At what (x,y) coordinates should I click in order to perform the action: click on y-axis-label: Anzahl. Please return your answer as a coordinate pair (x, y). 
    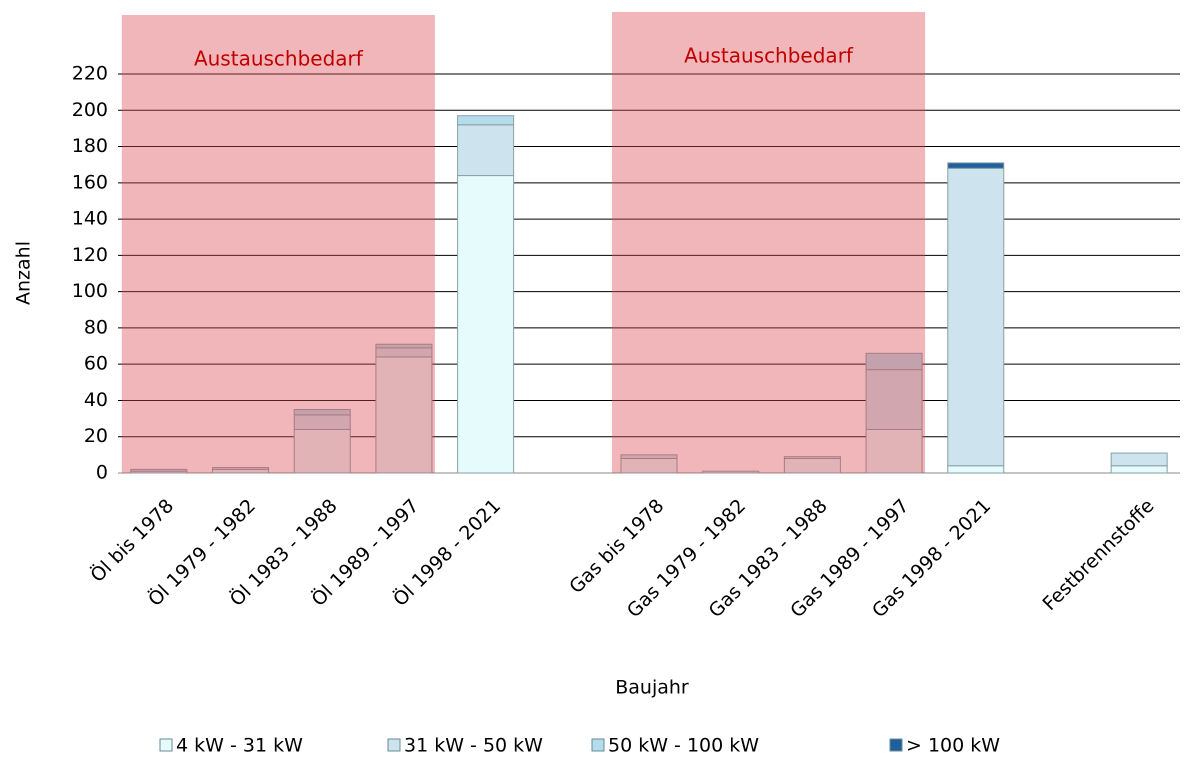
    Looking at the image, I should click on (24, 273).